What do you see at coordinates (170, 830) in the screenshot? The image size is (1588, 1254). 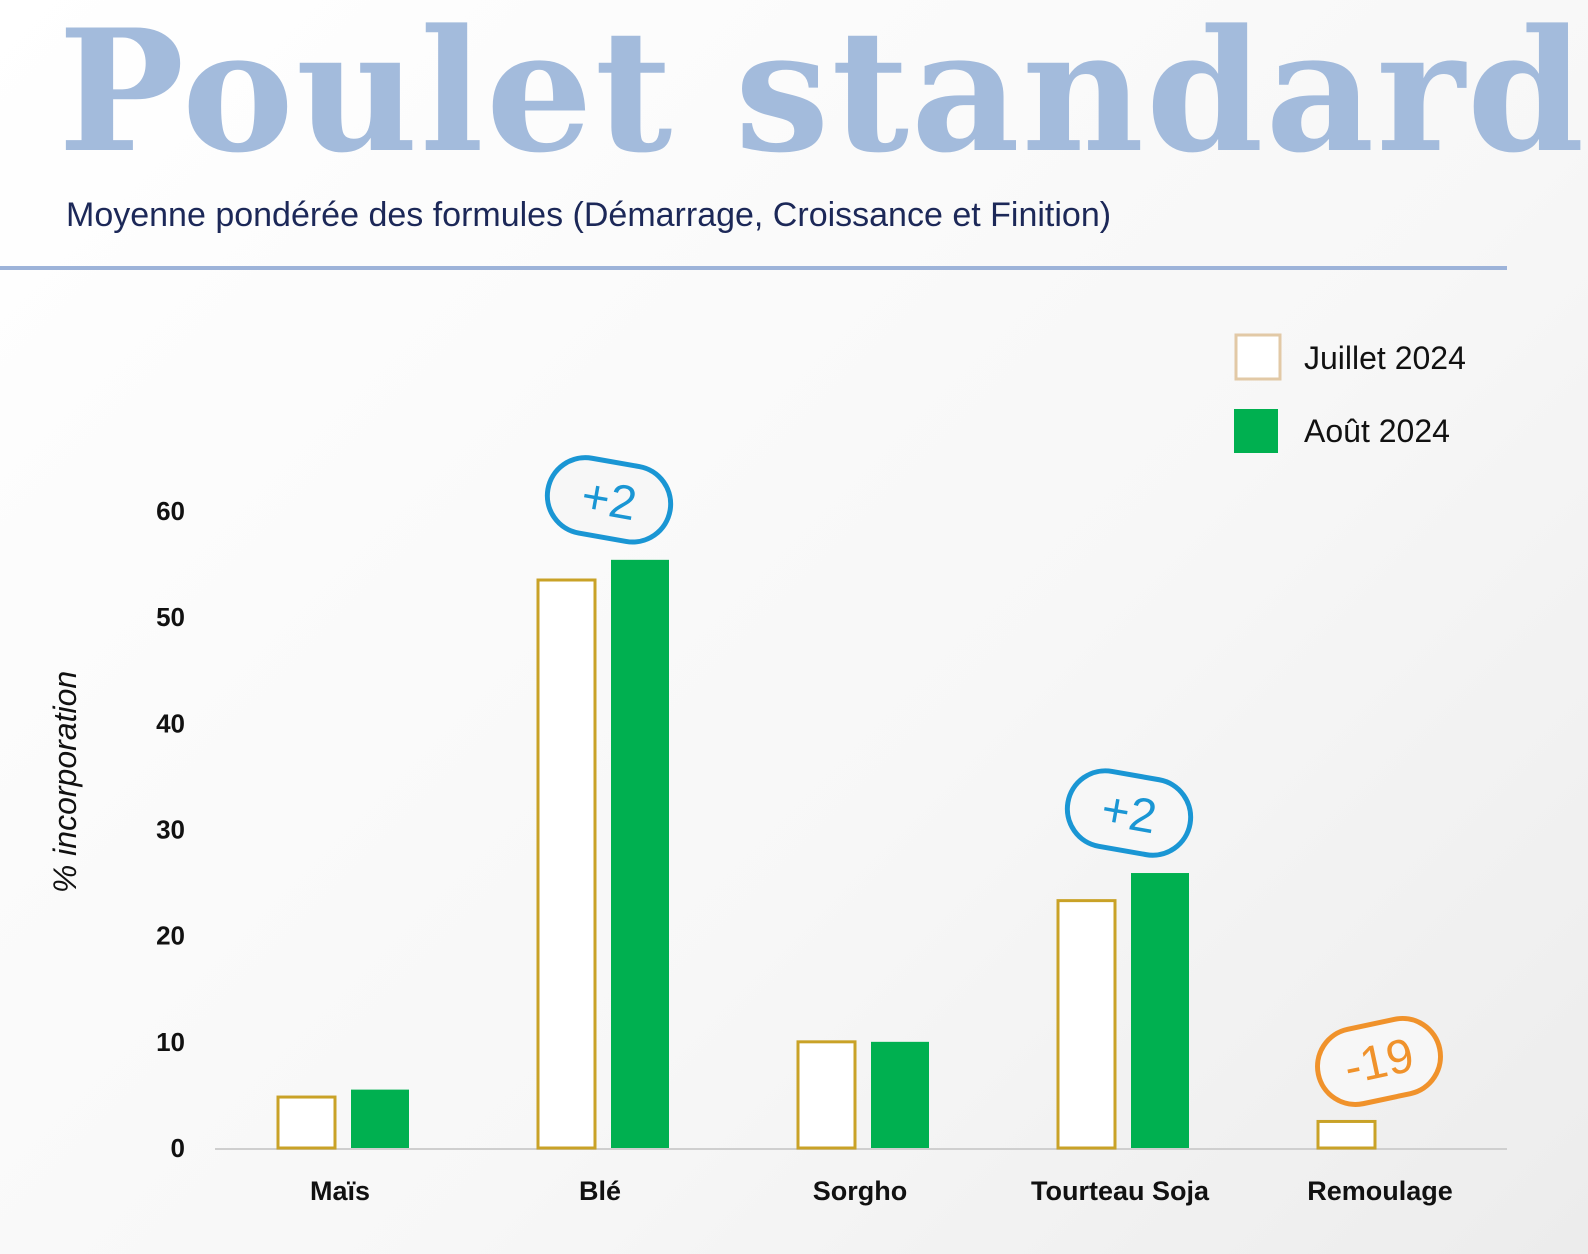 I see `y-tick-label: 30` at bounding box center [170, 830].